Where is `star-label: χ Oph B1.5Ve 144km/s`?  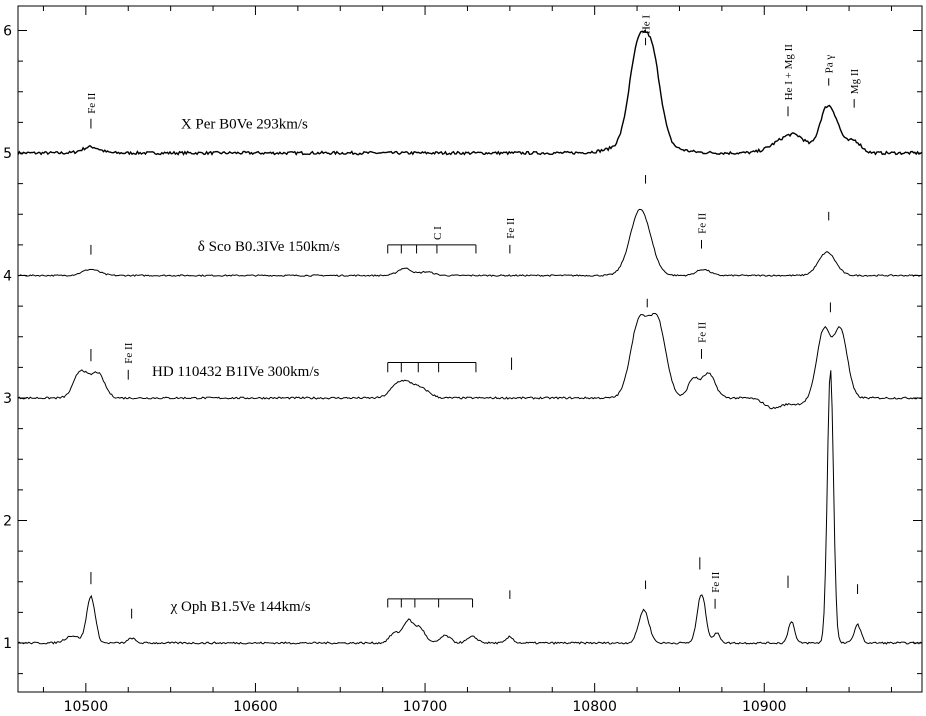 star-label: χ Oph B1.5Ve 144km/s is located at coordinates (240, 607).